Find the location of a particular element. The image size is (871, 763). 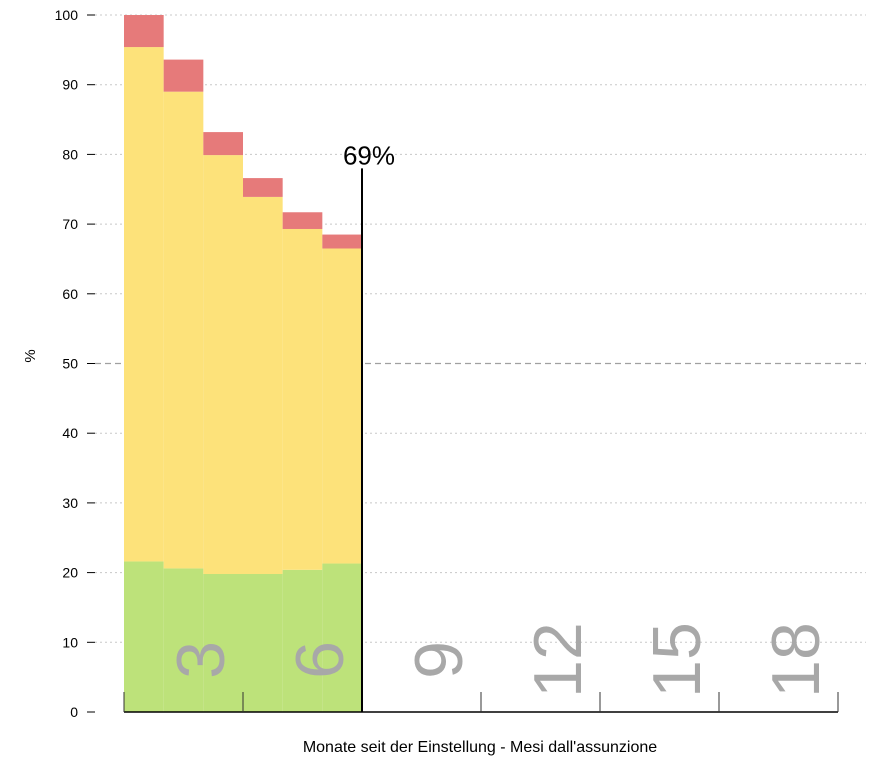

y-tick-label: 70 is located at coordinates (70, 224).